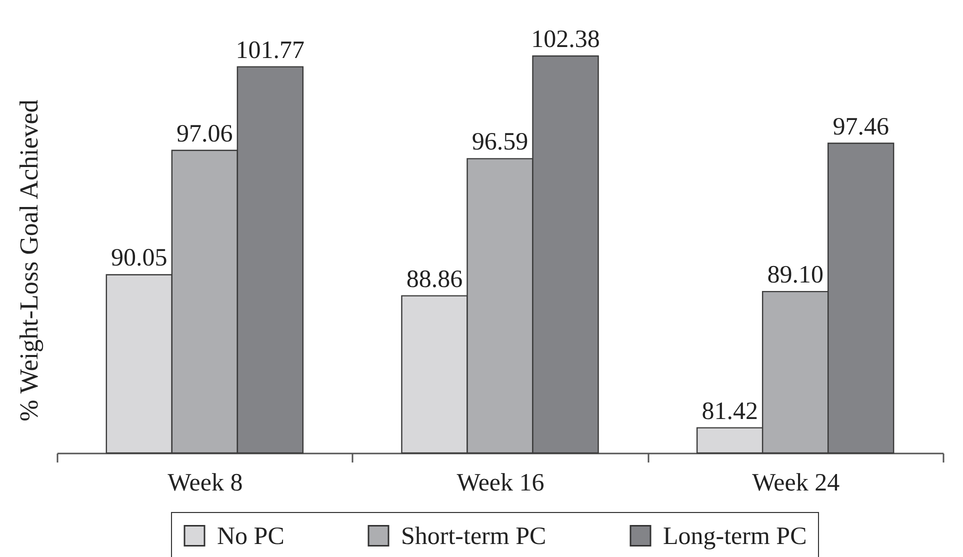  I want to click on data-label: 102.38, so click(565, 39).